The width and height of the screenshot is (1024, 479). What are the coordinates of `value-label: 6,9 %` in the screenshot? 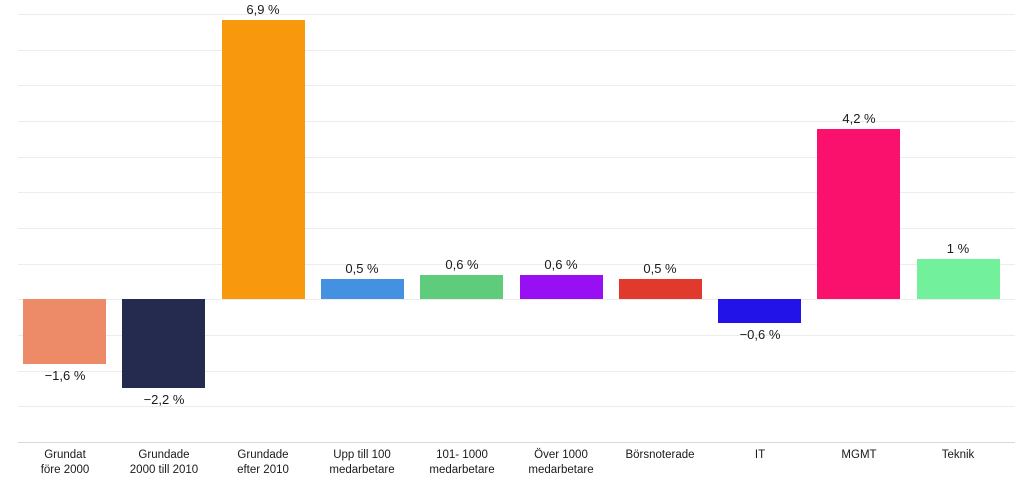 It's located at (263, 9).